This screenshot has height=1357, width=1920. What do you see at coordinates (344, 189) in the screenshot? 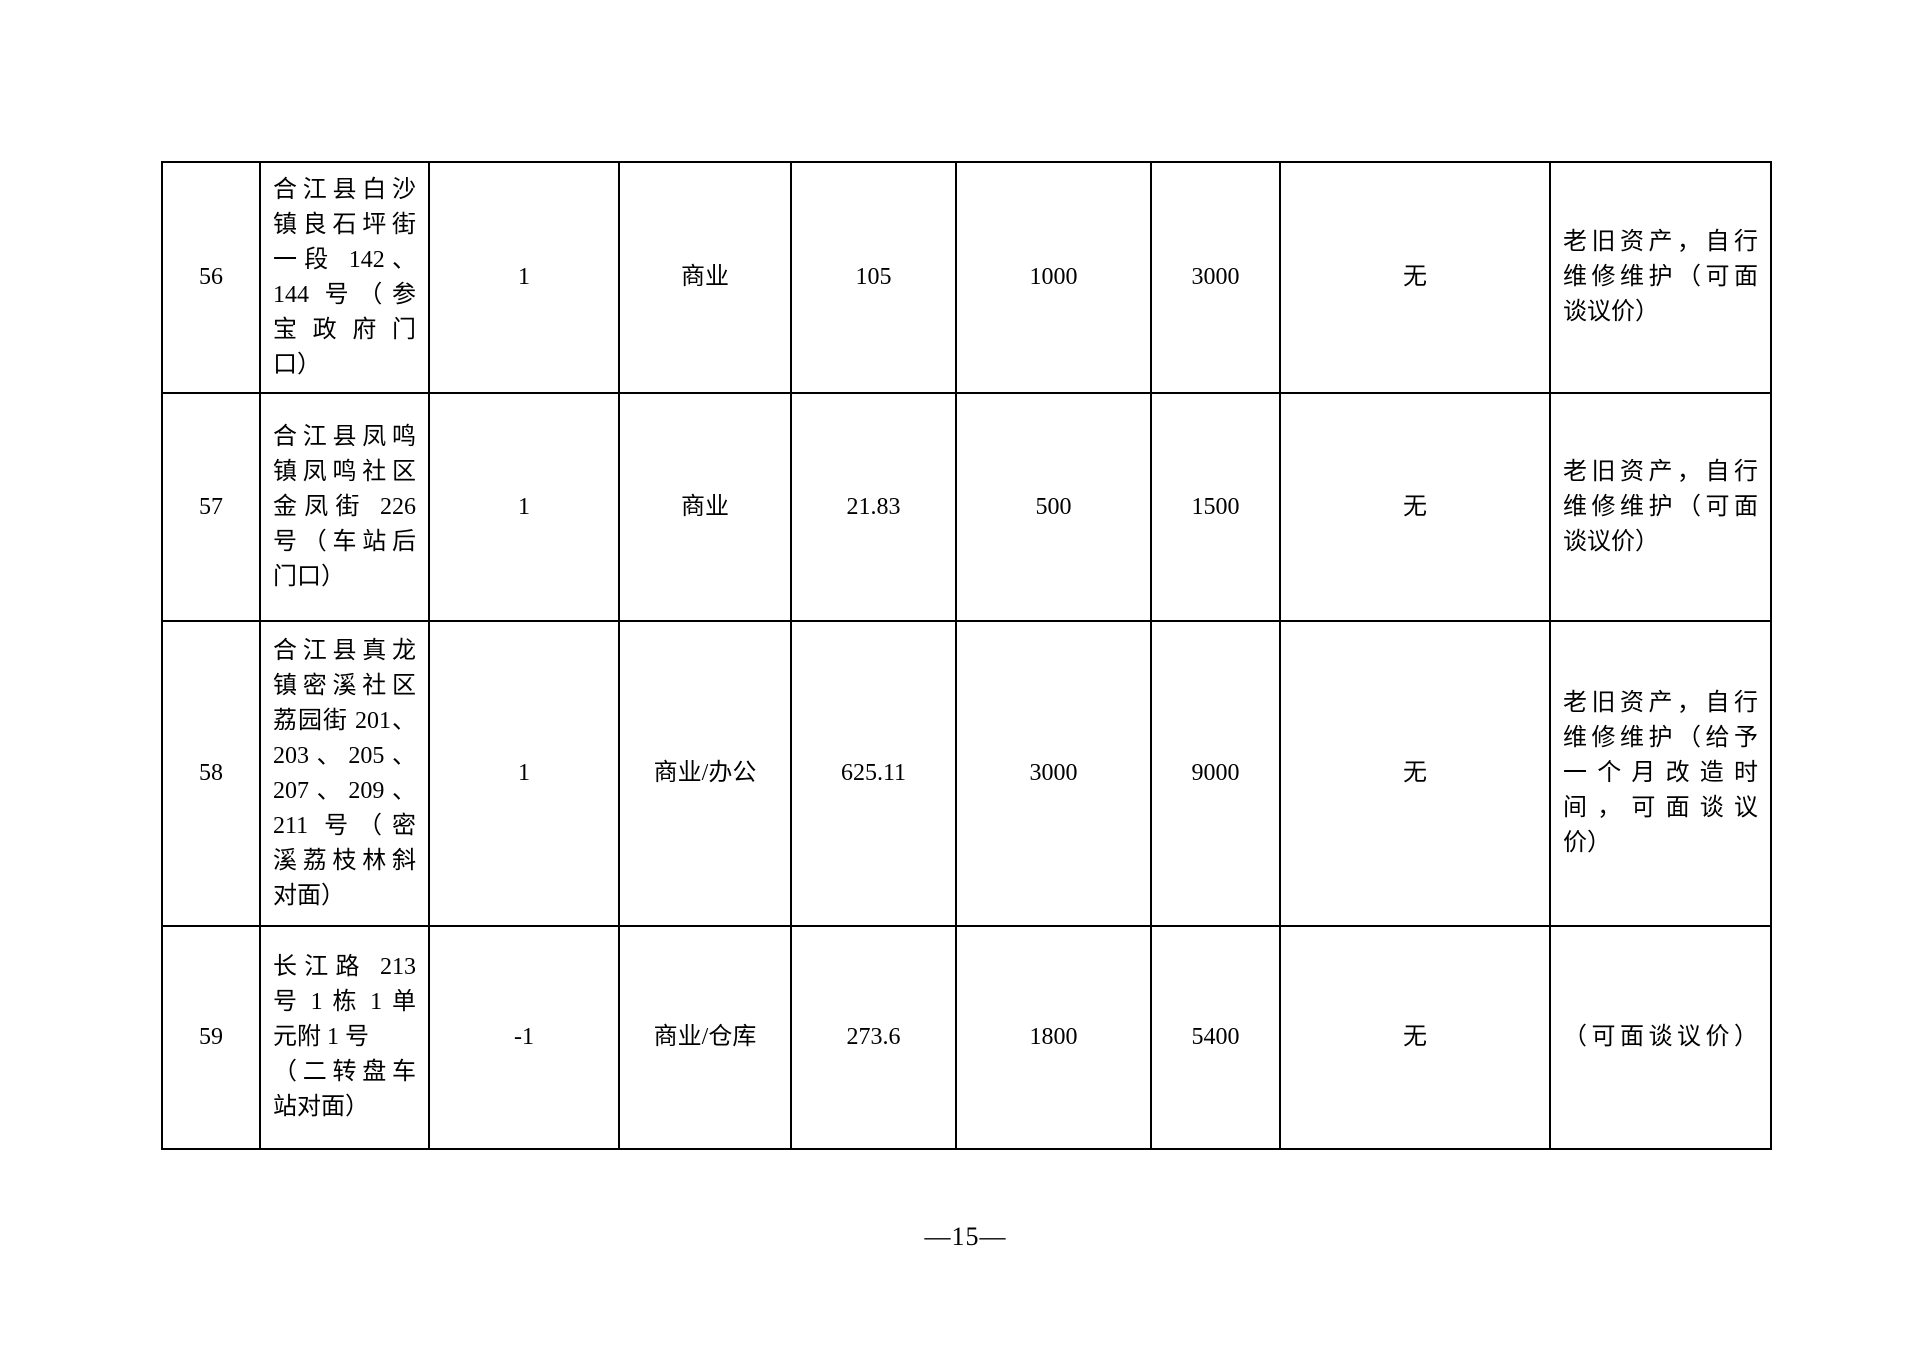
I see `cell-line: 合江县白沙` at bounding box center [344, 189].